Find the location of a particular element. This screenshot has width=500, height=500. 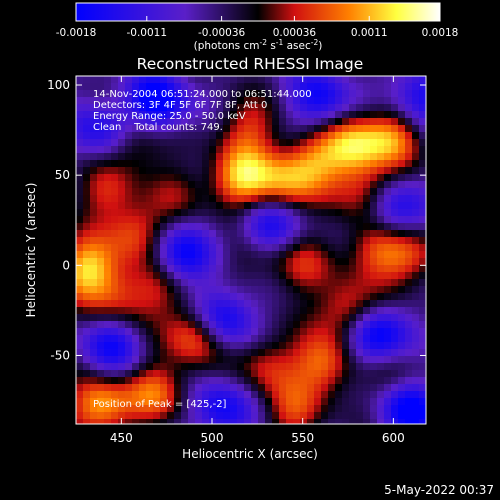

annotation-clean-counts: Clean Total counts: 749. is located at coordinates (158, 127).